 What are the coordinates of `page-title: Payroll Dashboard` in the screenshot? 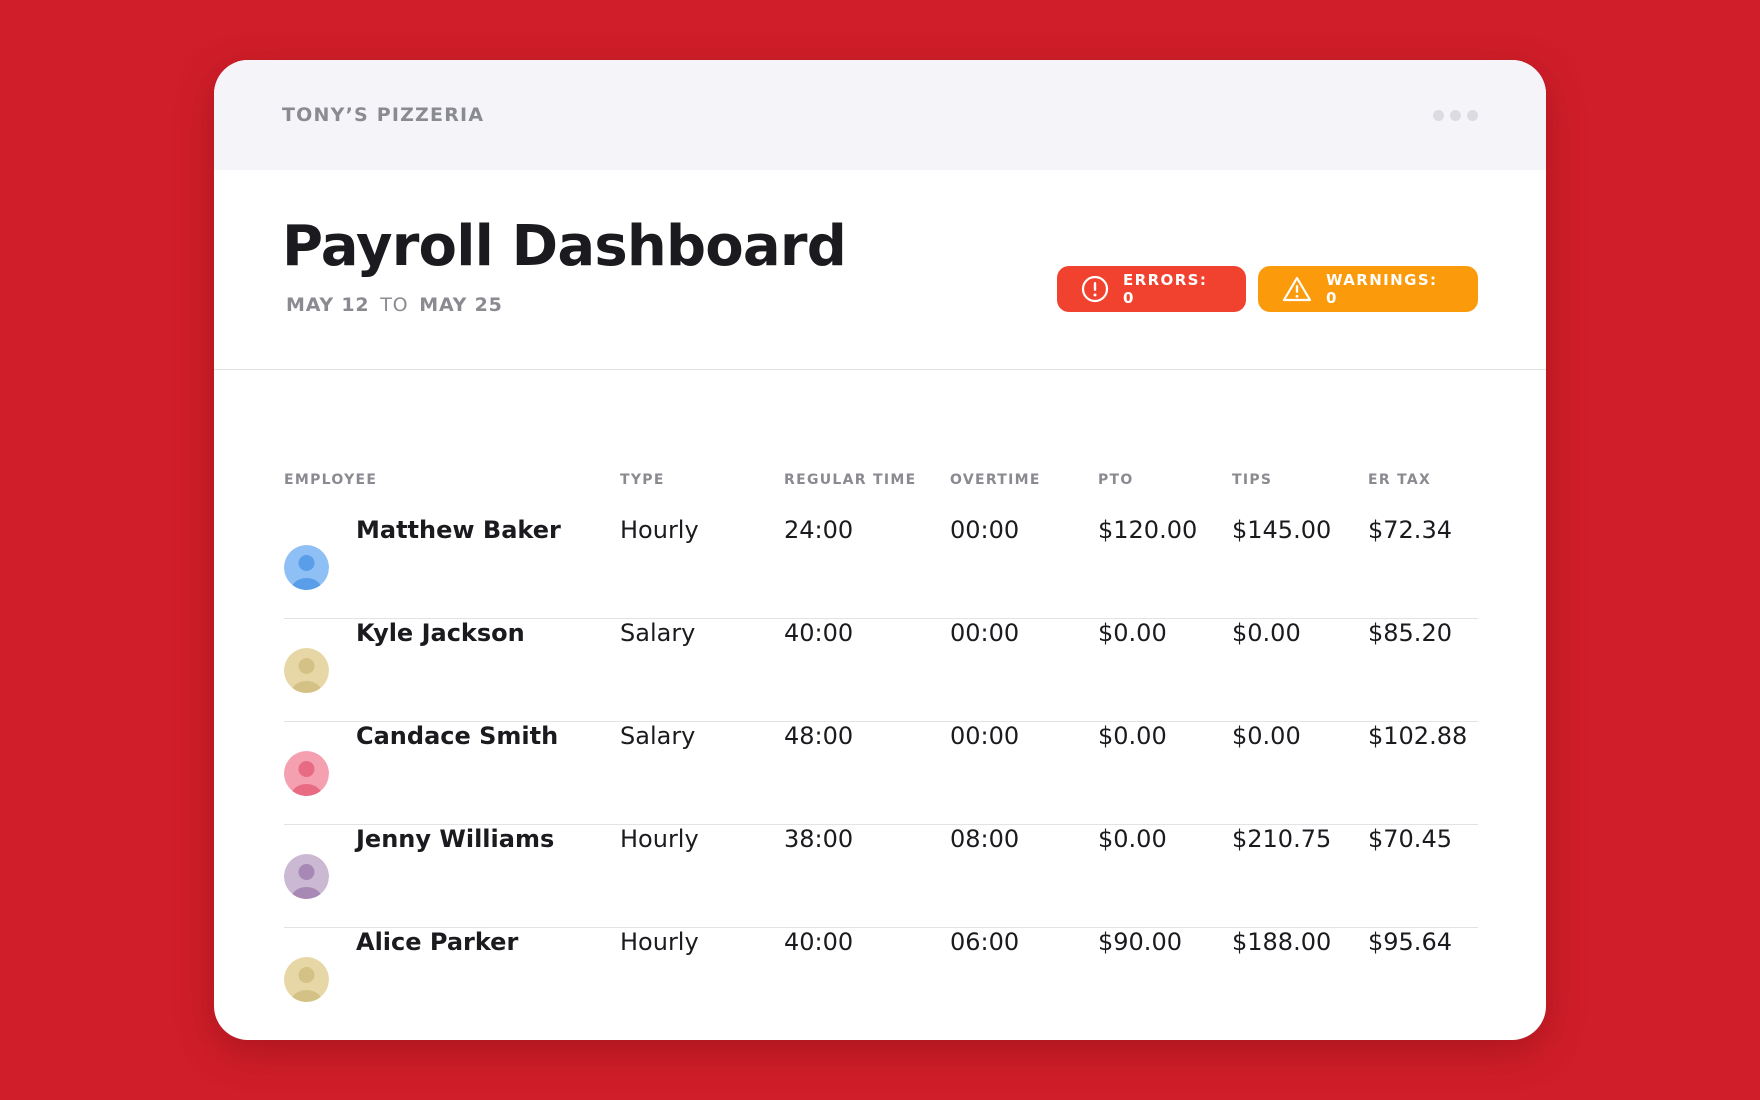 It's located at (564, 246).